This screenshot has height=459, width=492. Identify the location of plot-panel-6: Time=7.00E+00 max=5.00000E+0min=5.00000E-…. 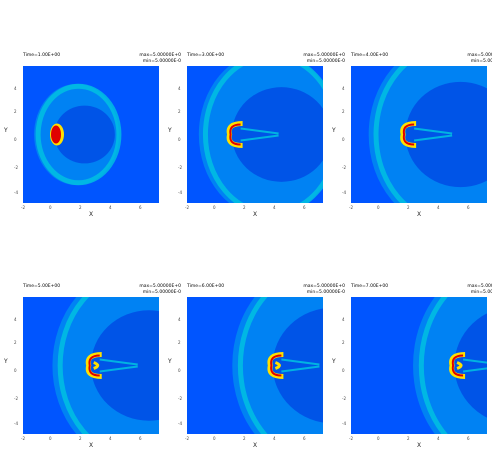
(412, 371).